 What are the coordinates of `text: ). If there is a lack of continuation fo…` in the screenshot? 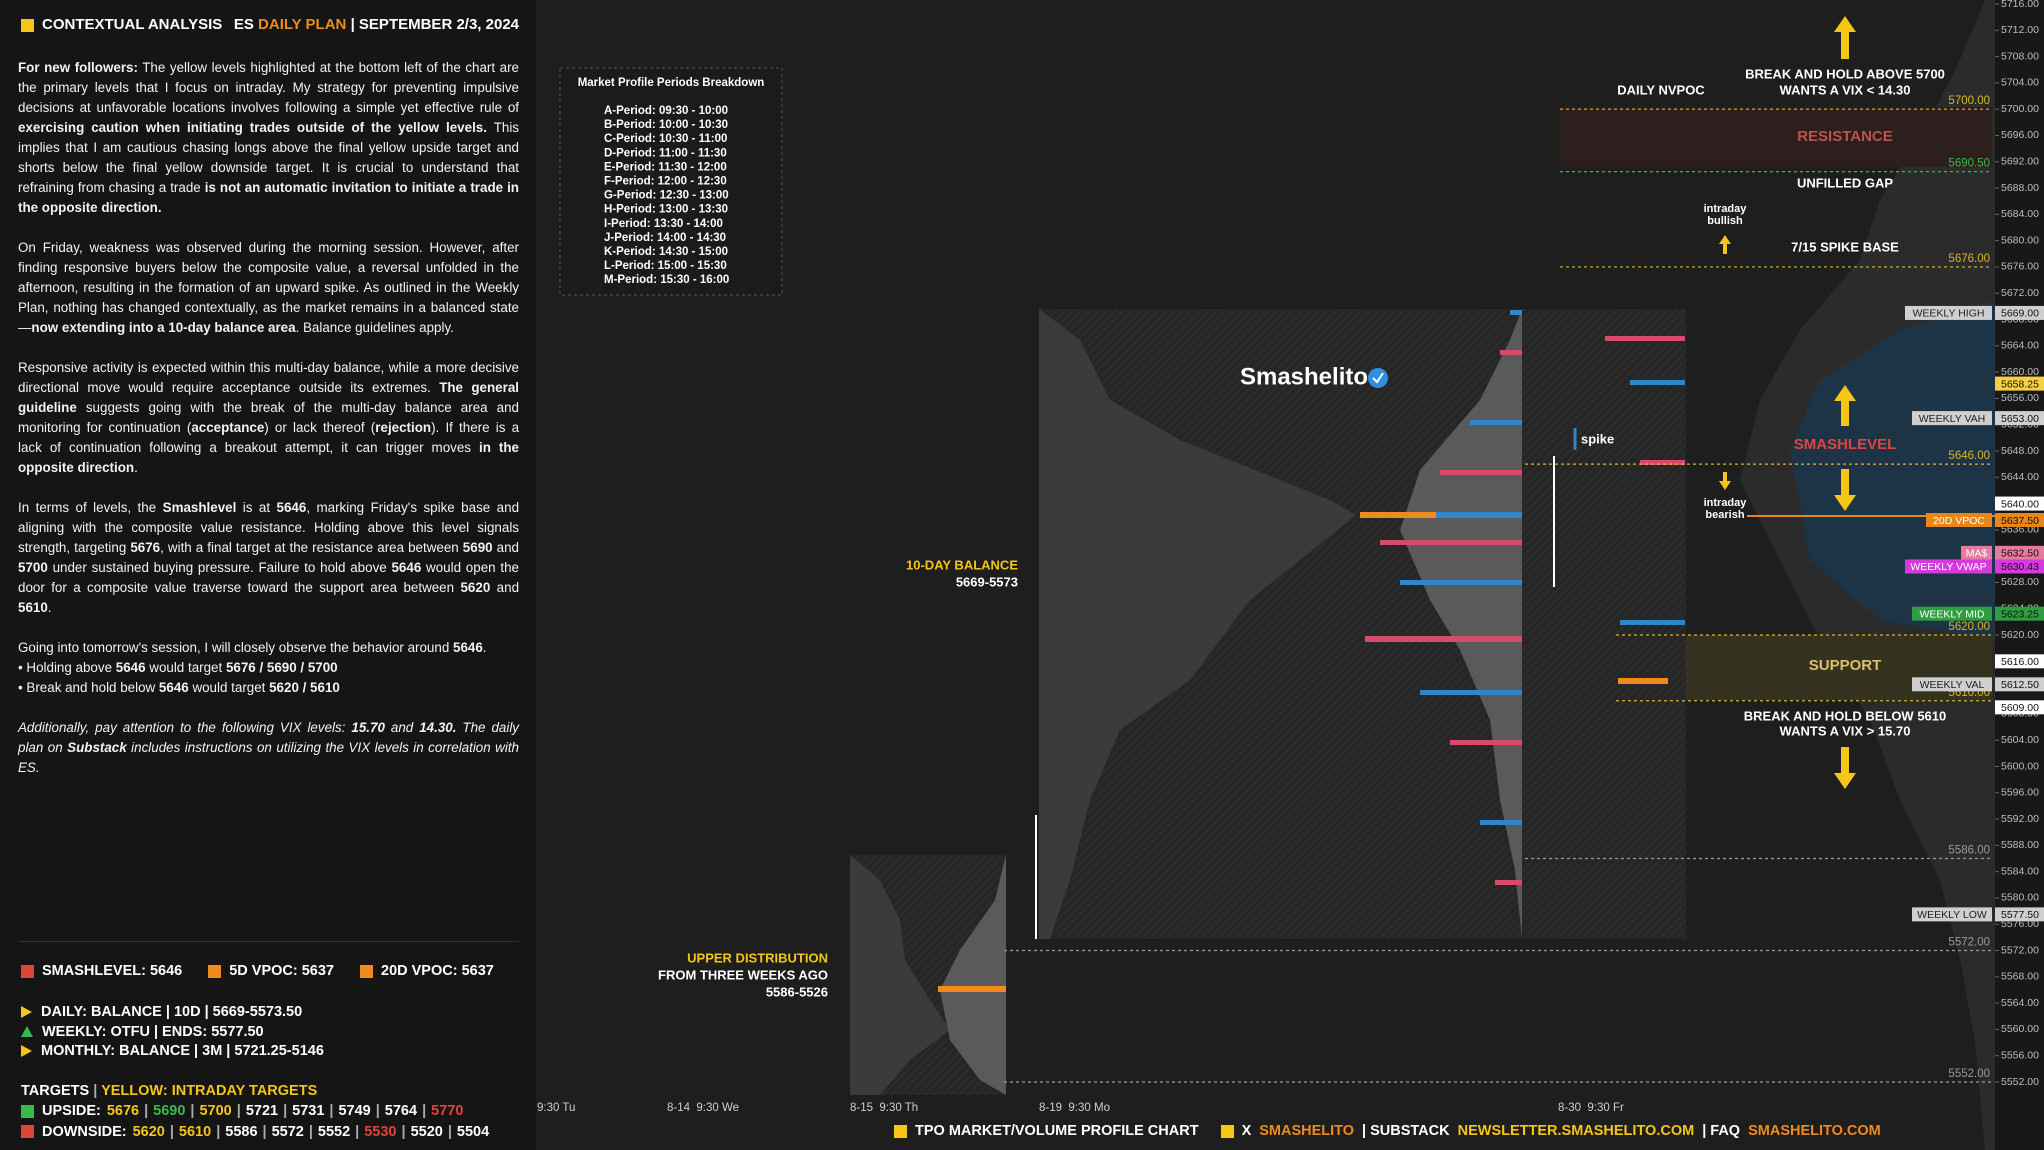 It's located at (269, 437).